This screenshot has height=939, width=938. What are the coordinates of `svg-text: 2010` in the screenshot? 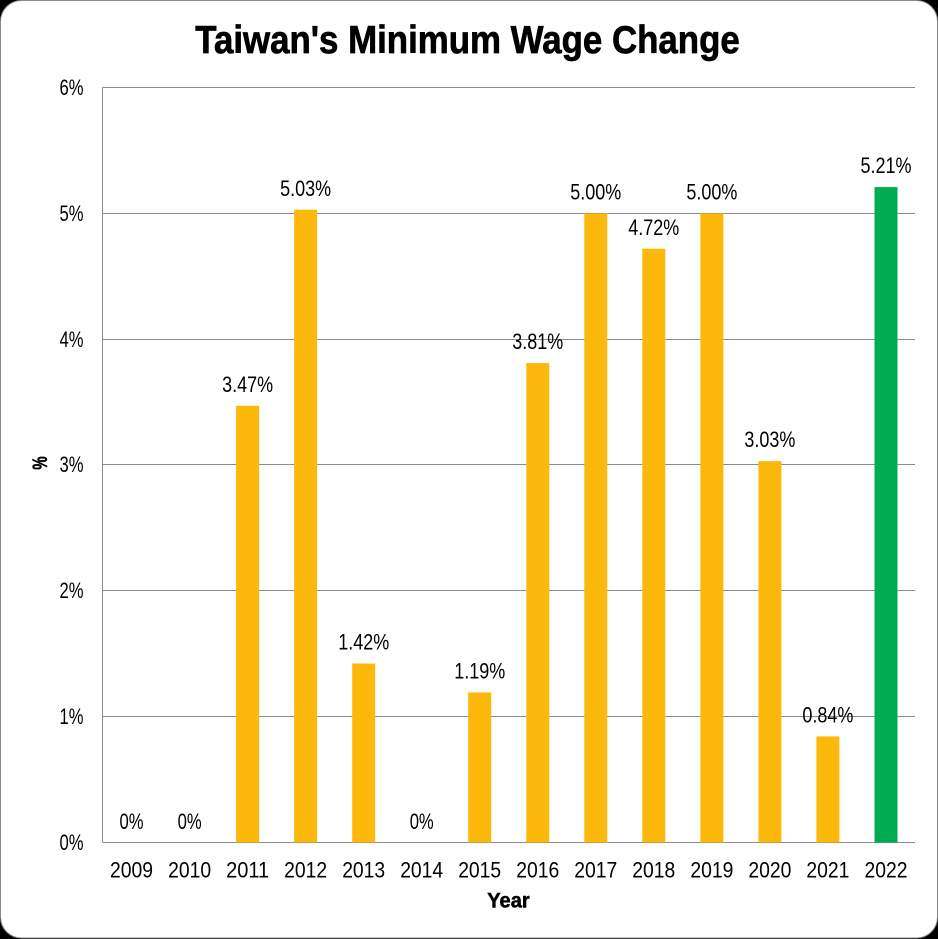 It's located at (189, 870).